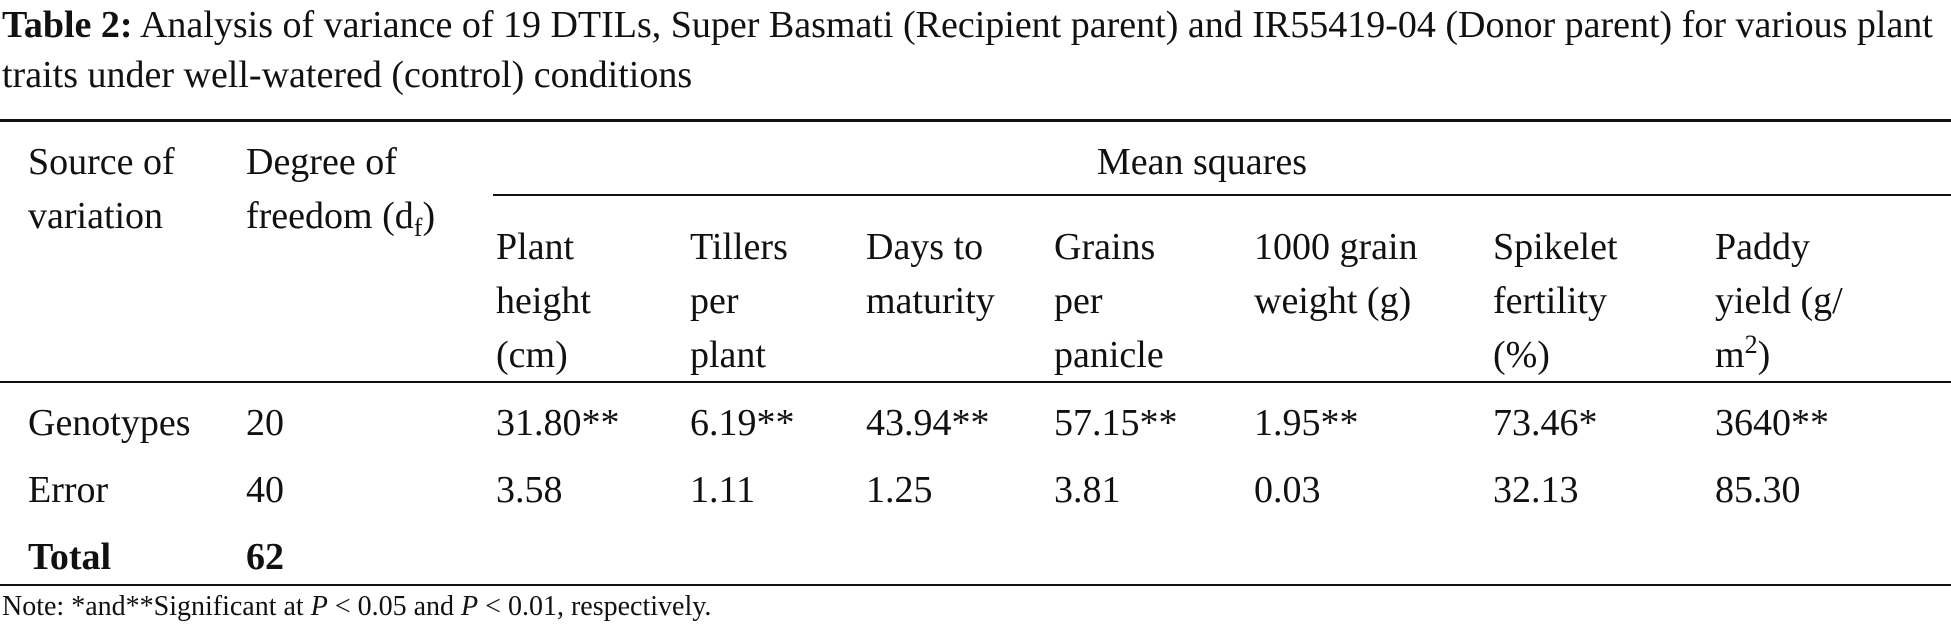 The image size is (1951, 629). I want to click on header-df-line1: Degree of, so click(321, 162).